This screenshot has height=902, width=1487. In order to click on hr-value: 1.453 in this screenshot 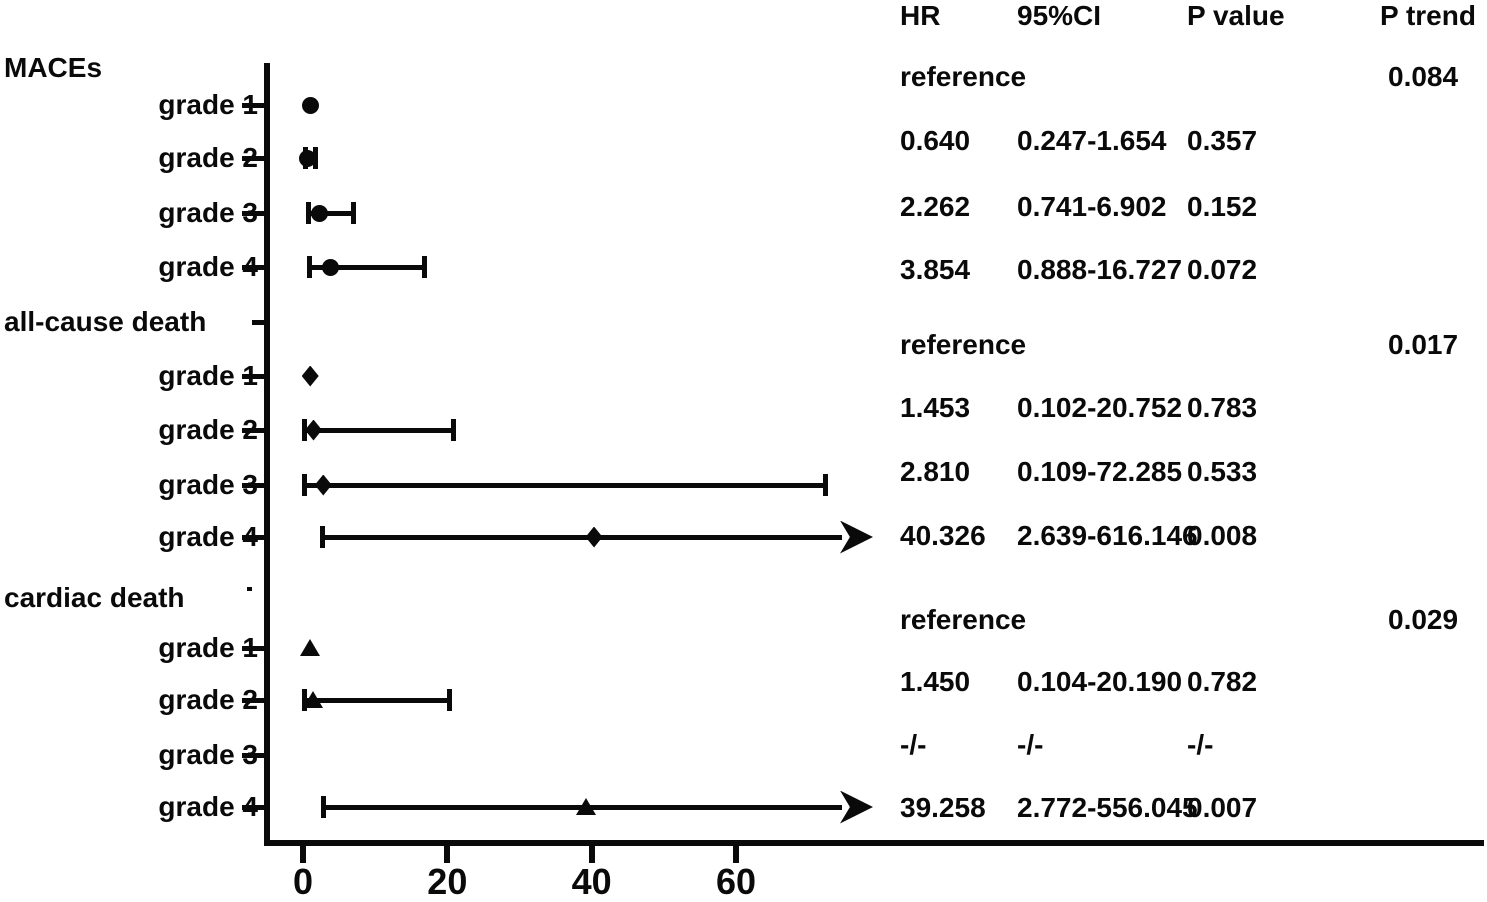, I will do `click(935, 407)`.